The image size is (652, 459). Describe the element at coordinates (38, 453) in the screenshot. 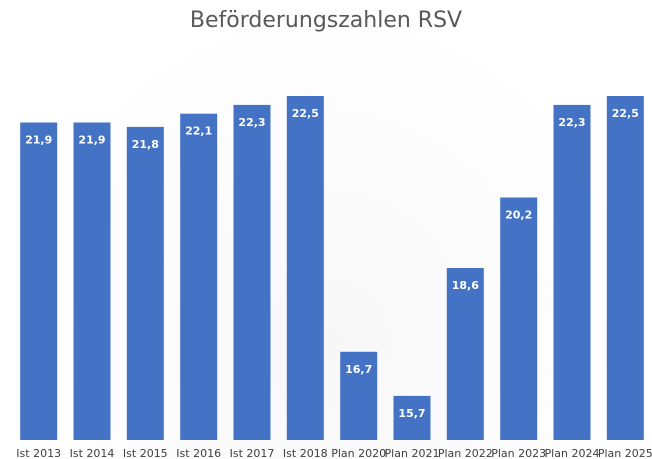

I see `category-label: Ist 2013` at that location.